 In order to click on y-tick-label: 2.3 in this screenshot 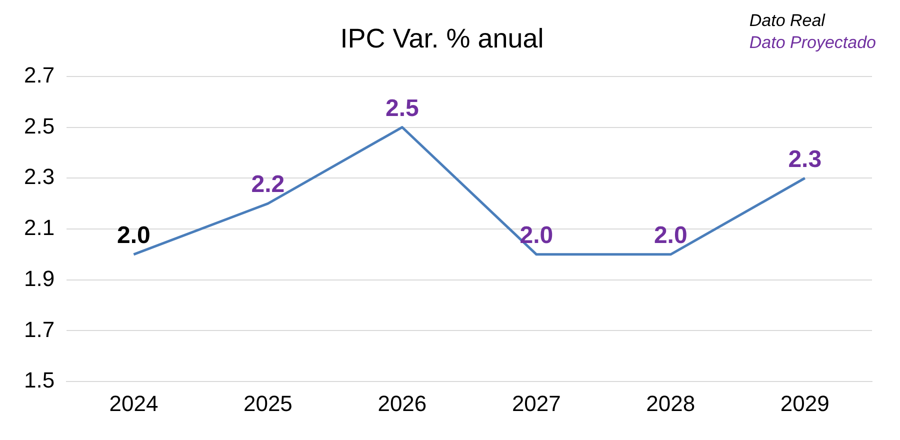, I will do `click(39, 177)`.